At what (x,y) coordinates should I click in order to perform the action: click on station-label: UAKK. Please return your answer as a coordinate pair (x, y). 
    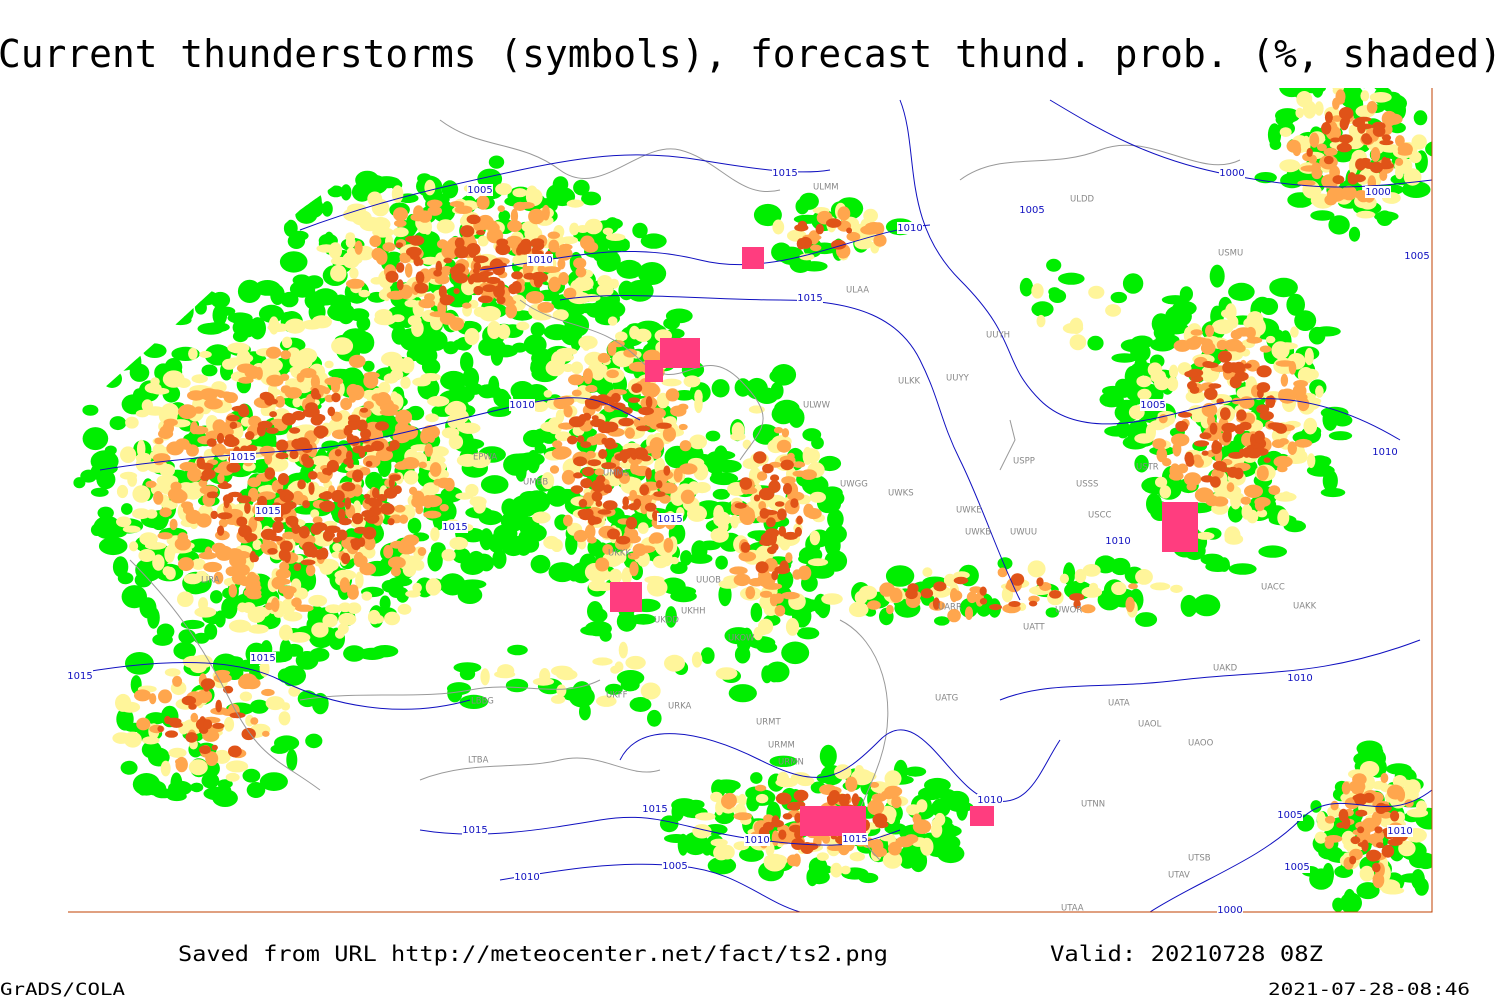
    Looking at the image, I should click on (1305, 607).